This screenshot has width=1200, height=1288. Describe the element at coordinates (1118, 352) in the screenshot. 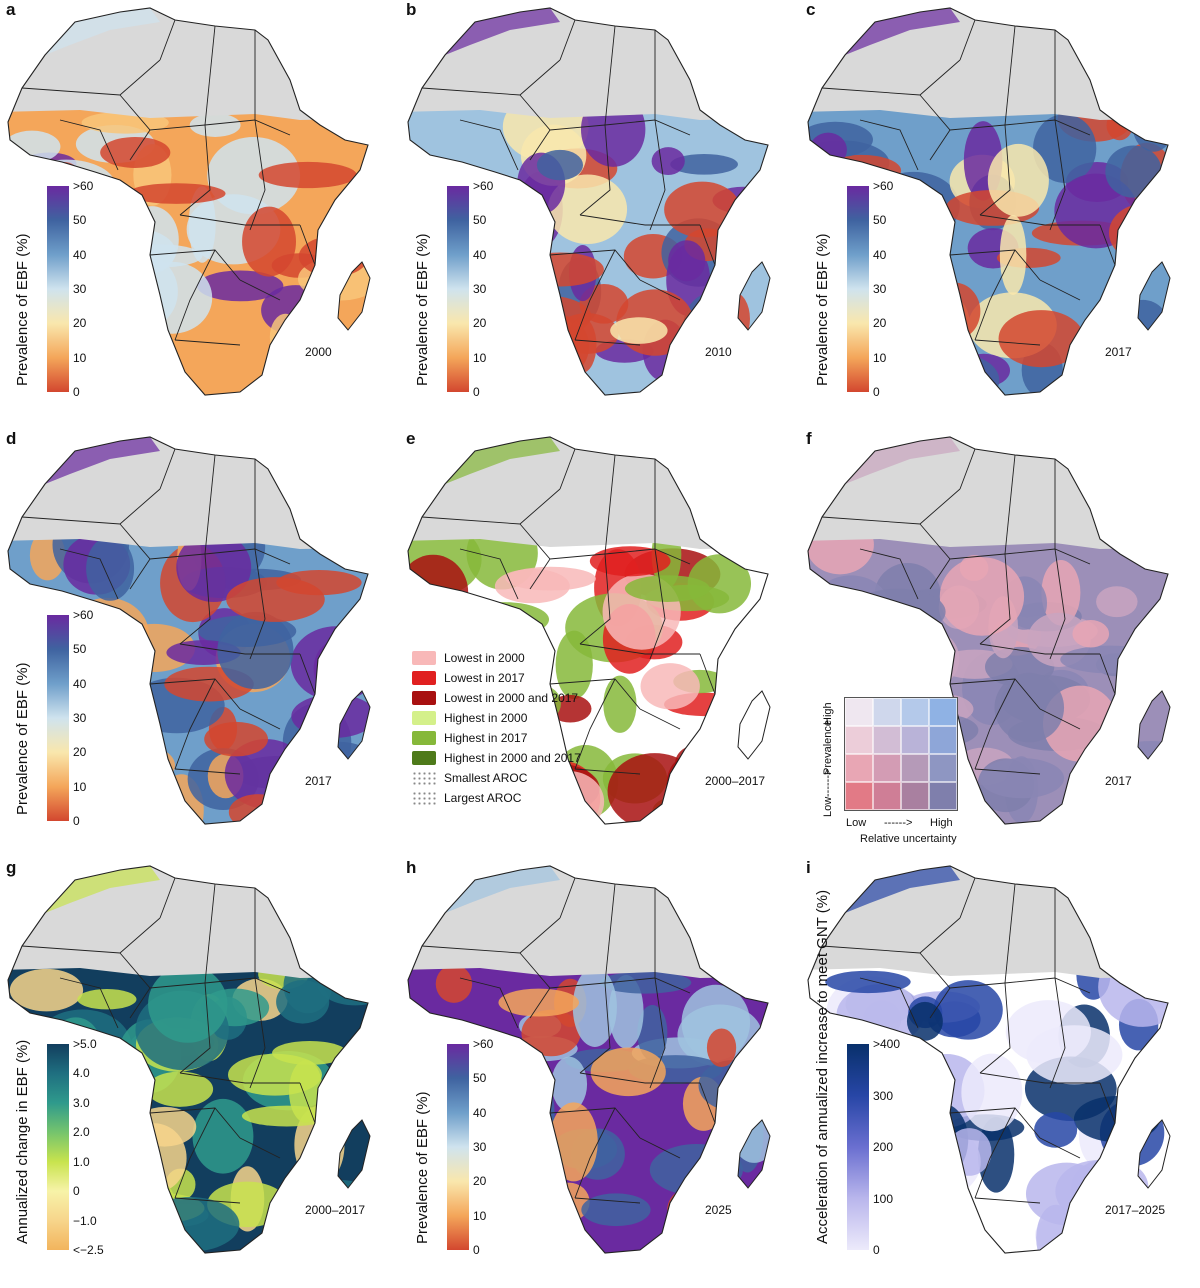

I see `panel-year: 2017` at that location.